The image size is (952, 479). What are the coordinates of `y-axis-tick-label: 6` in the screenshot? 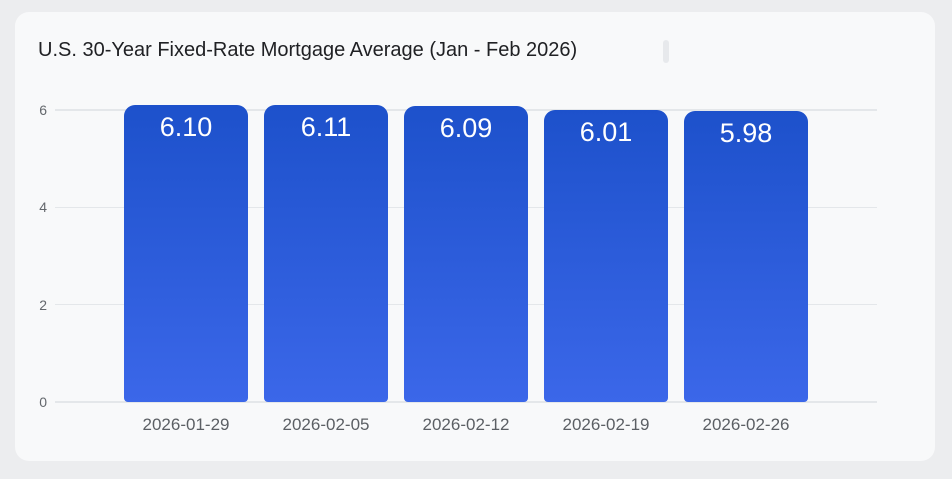 It's located at (43, 110).